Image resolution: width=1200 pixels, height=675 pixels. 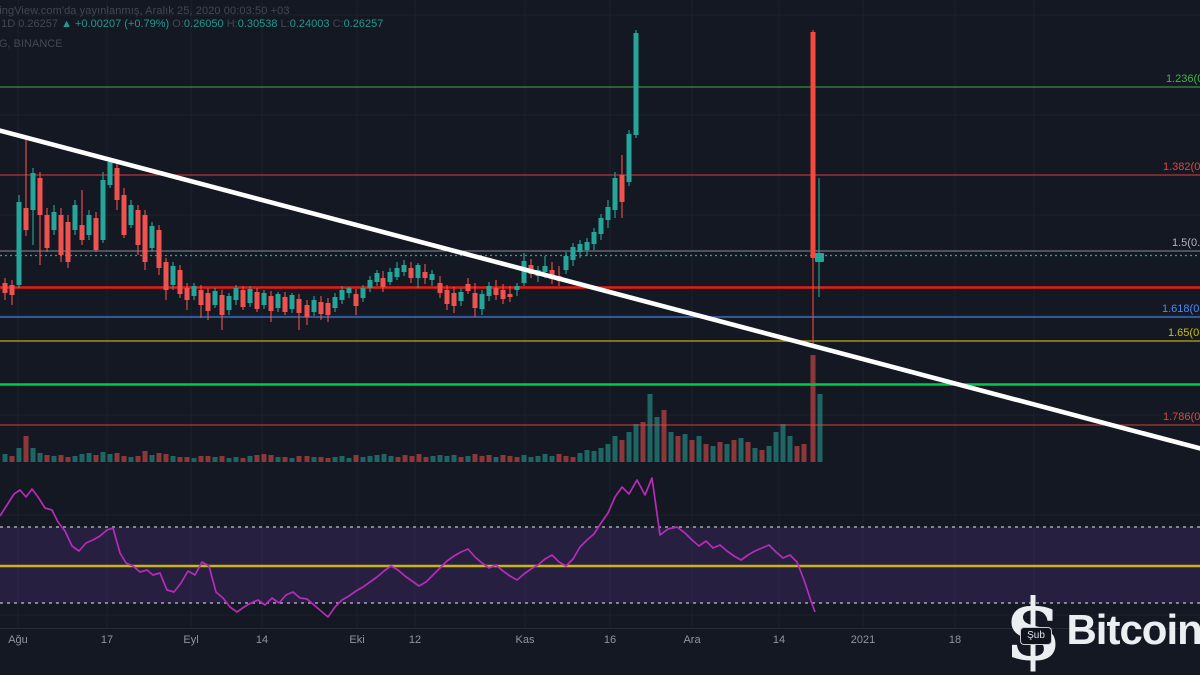 What do you see at coordinates (412, 408) in the screenshot?
I see `volume-bars` at bounding box center [412, 408].